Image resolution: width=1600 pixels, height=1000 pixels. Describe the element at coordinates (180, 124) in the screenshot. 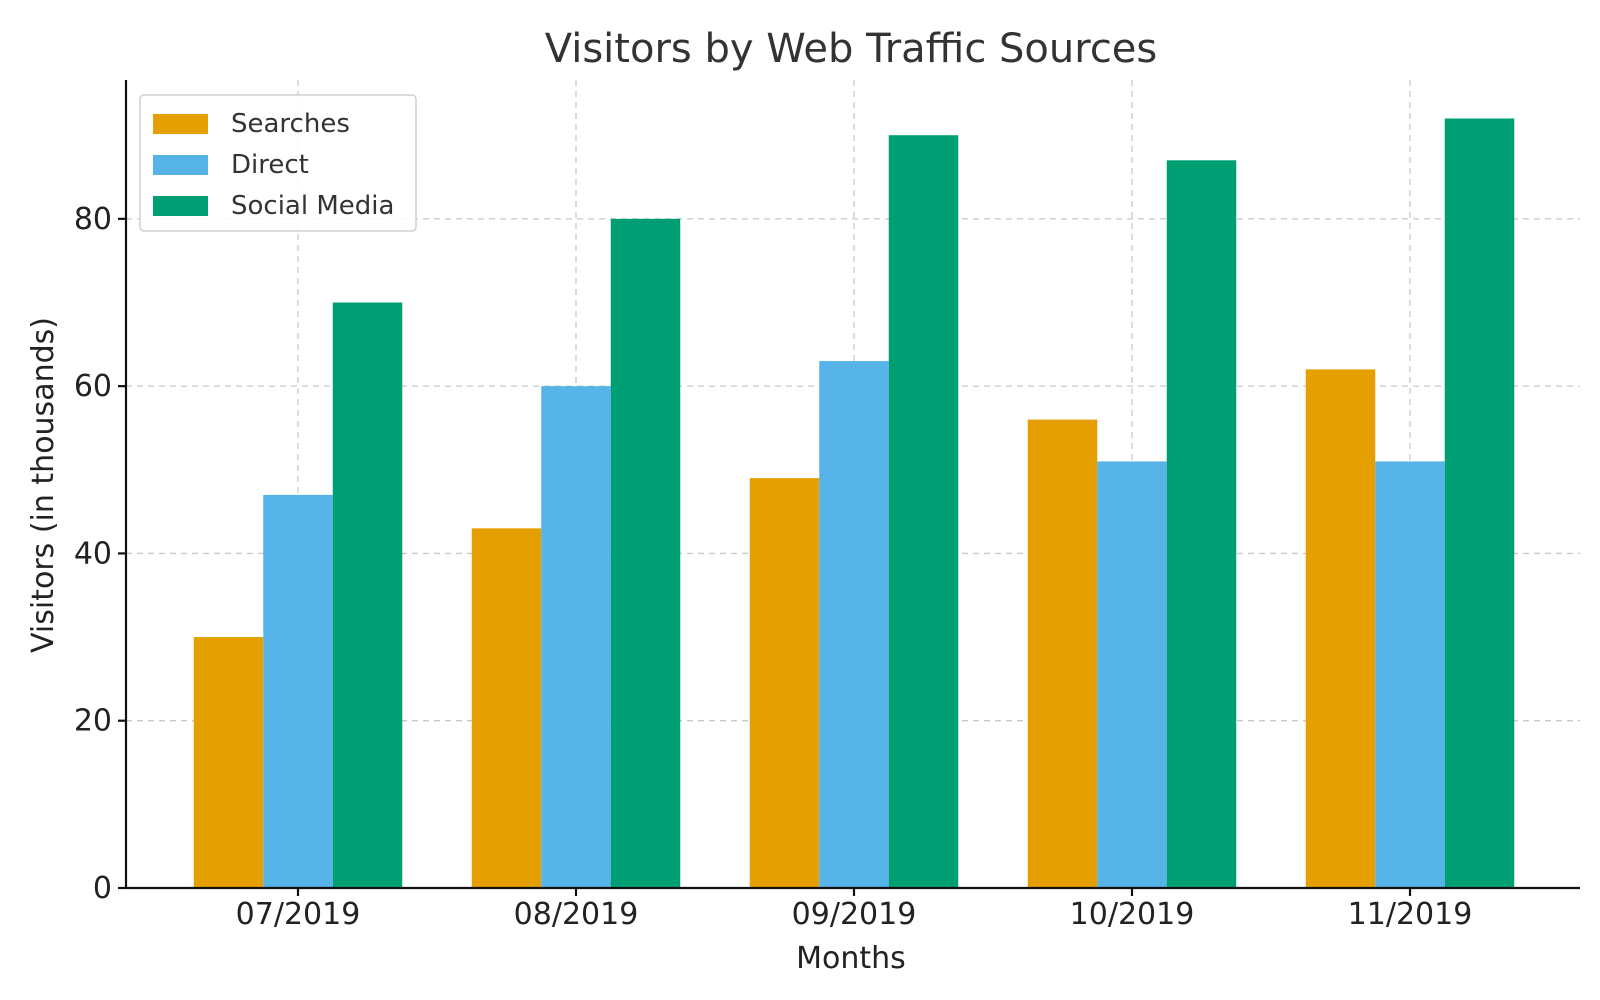

I see `legend-swatch-searches` at that location.